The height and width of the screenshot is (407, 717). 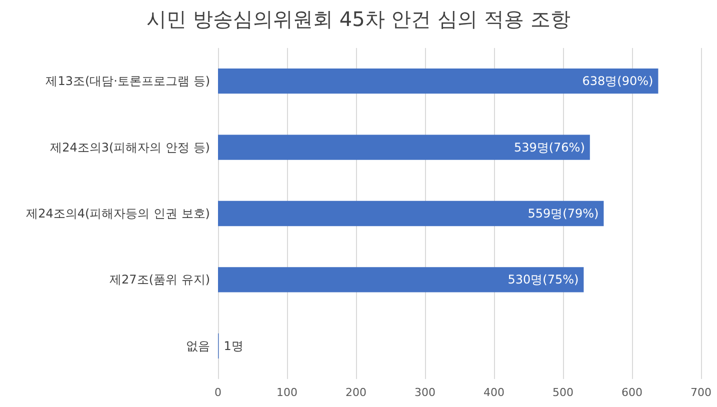 I want to click on data-label: 539명(76%), so click(x=549, y=147).